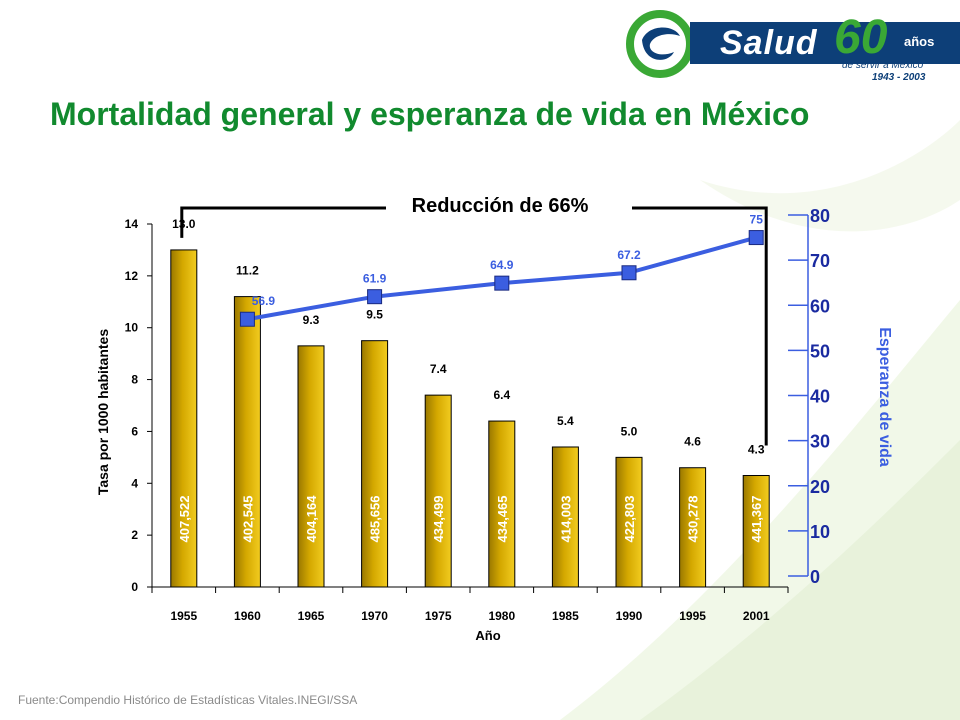 This screenshot has width=960, height=720. What do you see at coordinates (700, 326) in the screenshot?
I see `bracket-right` at bounding box center [700, 326].